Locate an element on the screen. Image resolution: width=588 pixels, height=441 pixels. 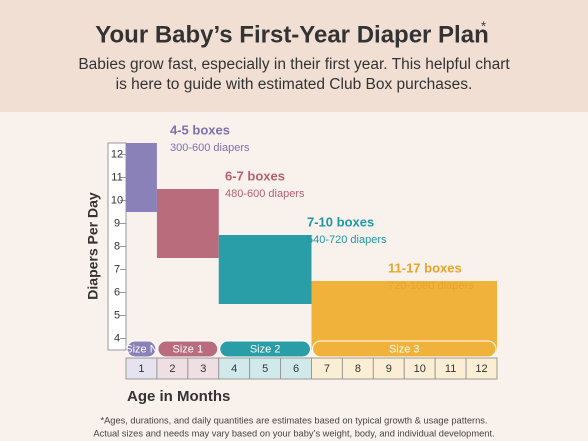
y-tick-label: 11 is located at coordinates (116, 177).